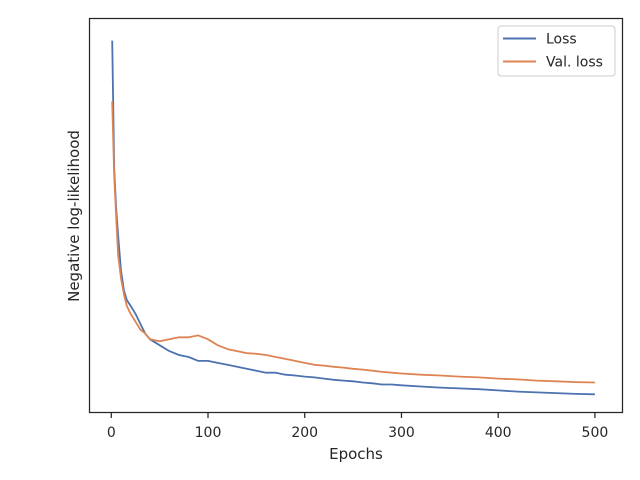 The image size is (640, 480). I want to click on x-tick-label: 100, so click(208, 433).